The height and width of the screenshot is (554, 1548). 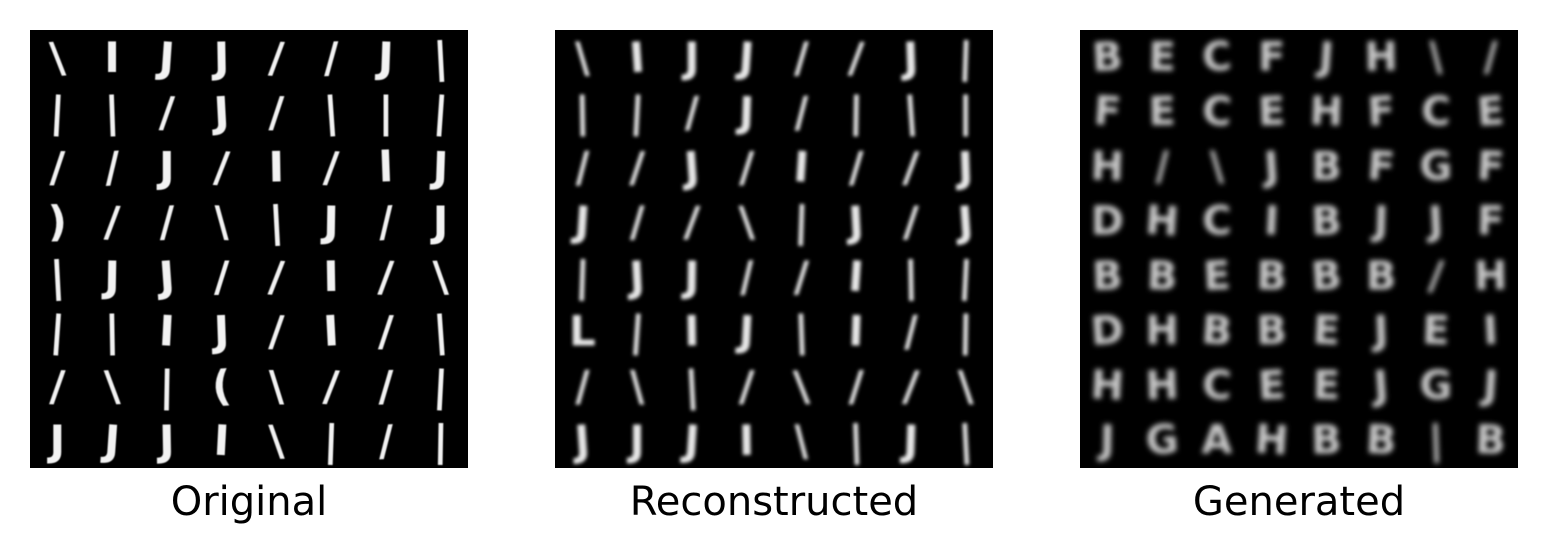 I want to click on digit-sample: G, so click(x=1435, y=386).